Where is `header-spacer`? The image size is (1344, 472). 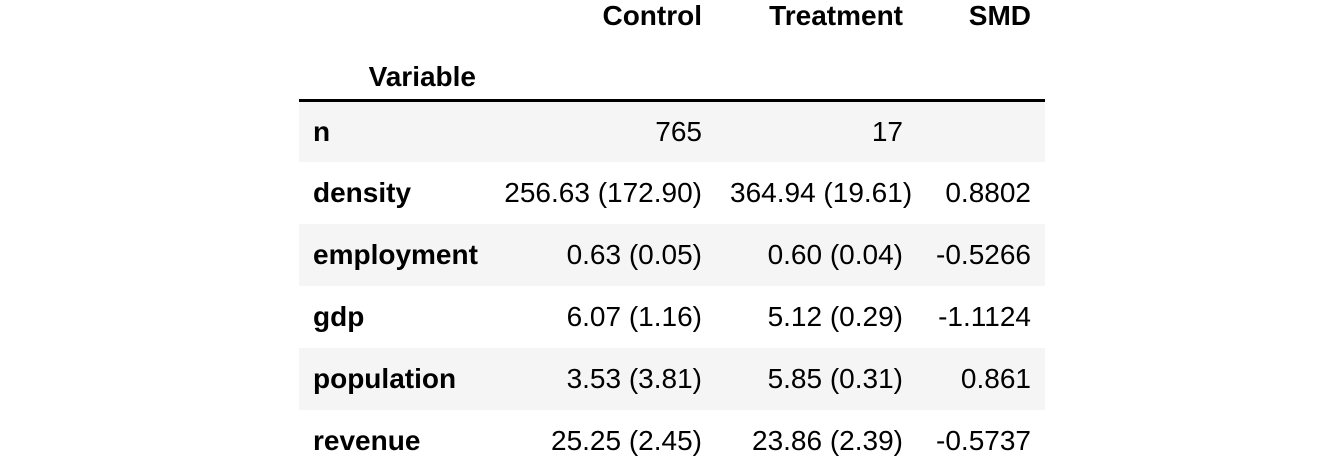
header-spacer is located at coordinates (394, 18).